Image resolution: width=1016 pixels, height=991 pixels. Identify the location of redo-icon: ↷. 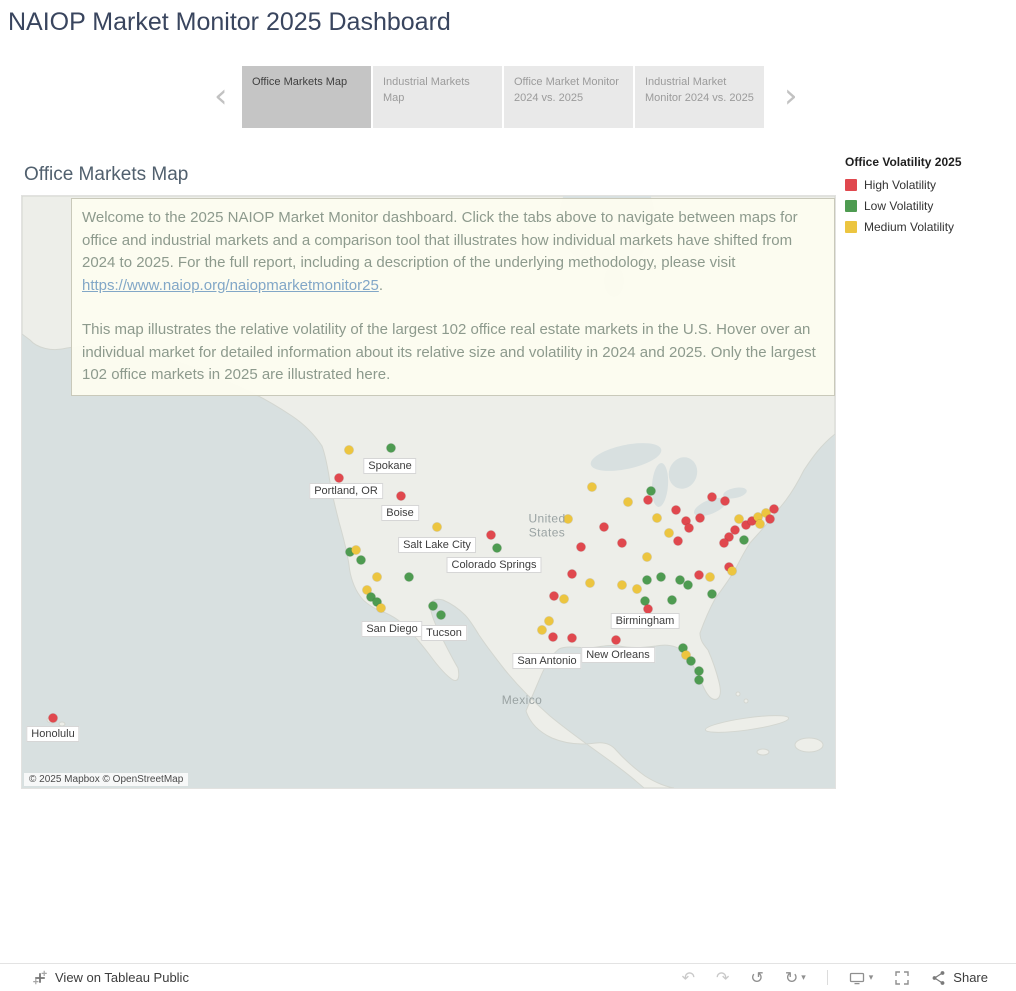
(723, 977).